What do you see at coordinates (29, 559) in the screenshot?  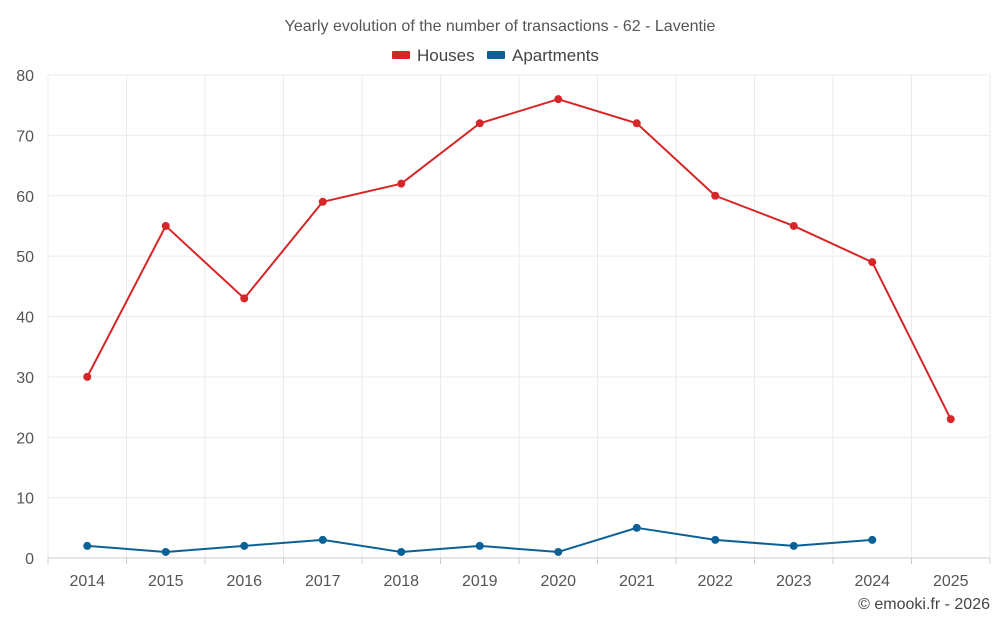 I see `y-tick-label: 0` at bounding box center [29, 559].